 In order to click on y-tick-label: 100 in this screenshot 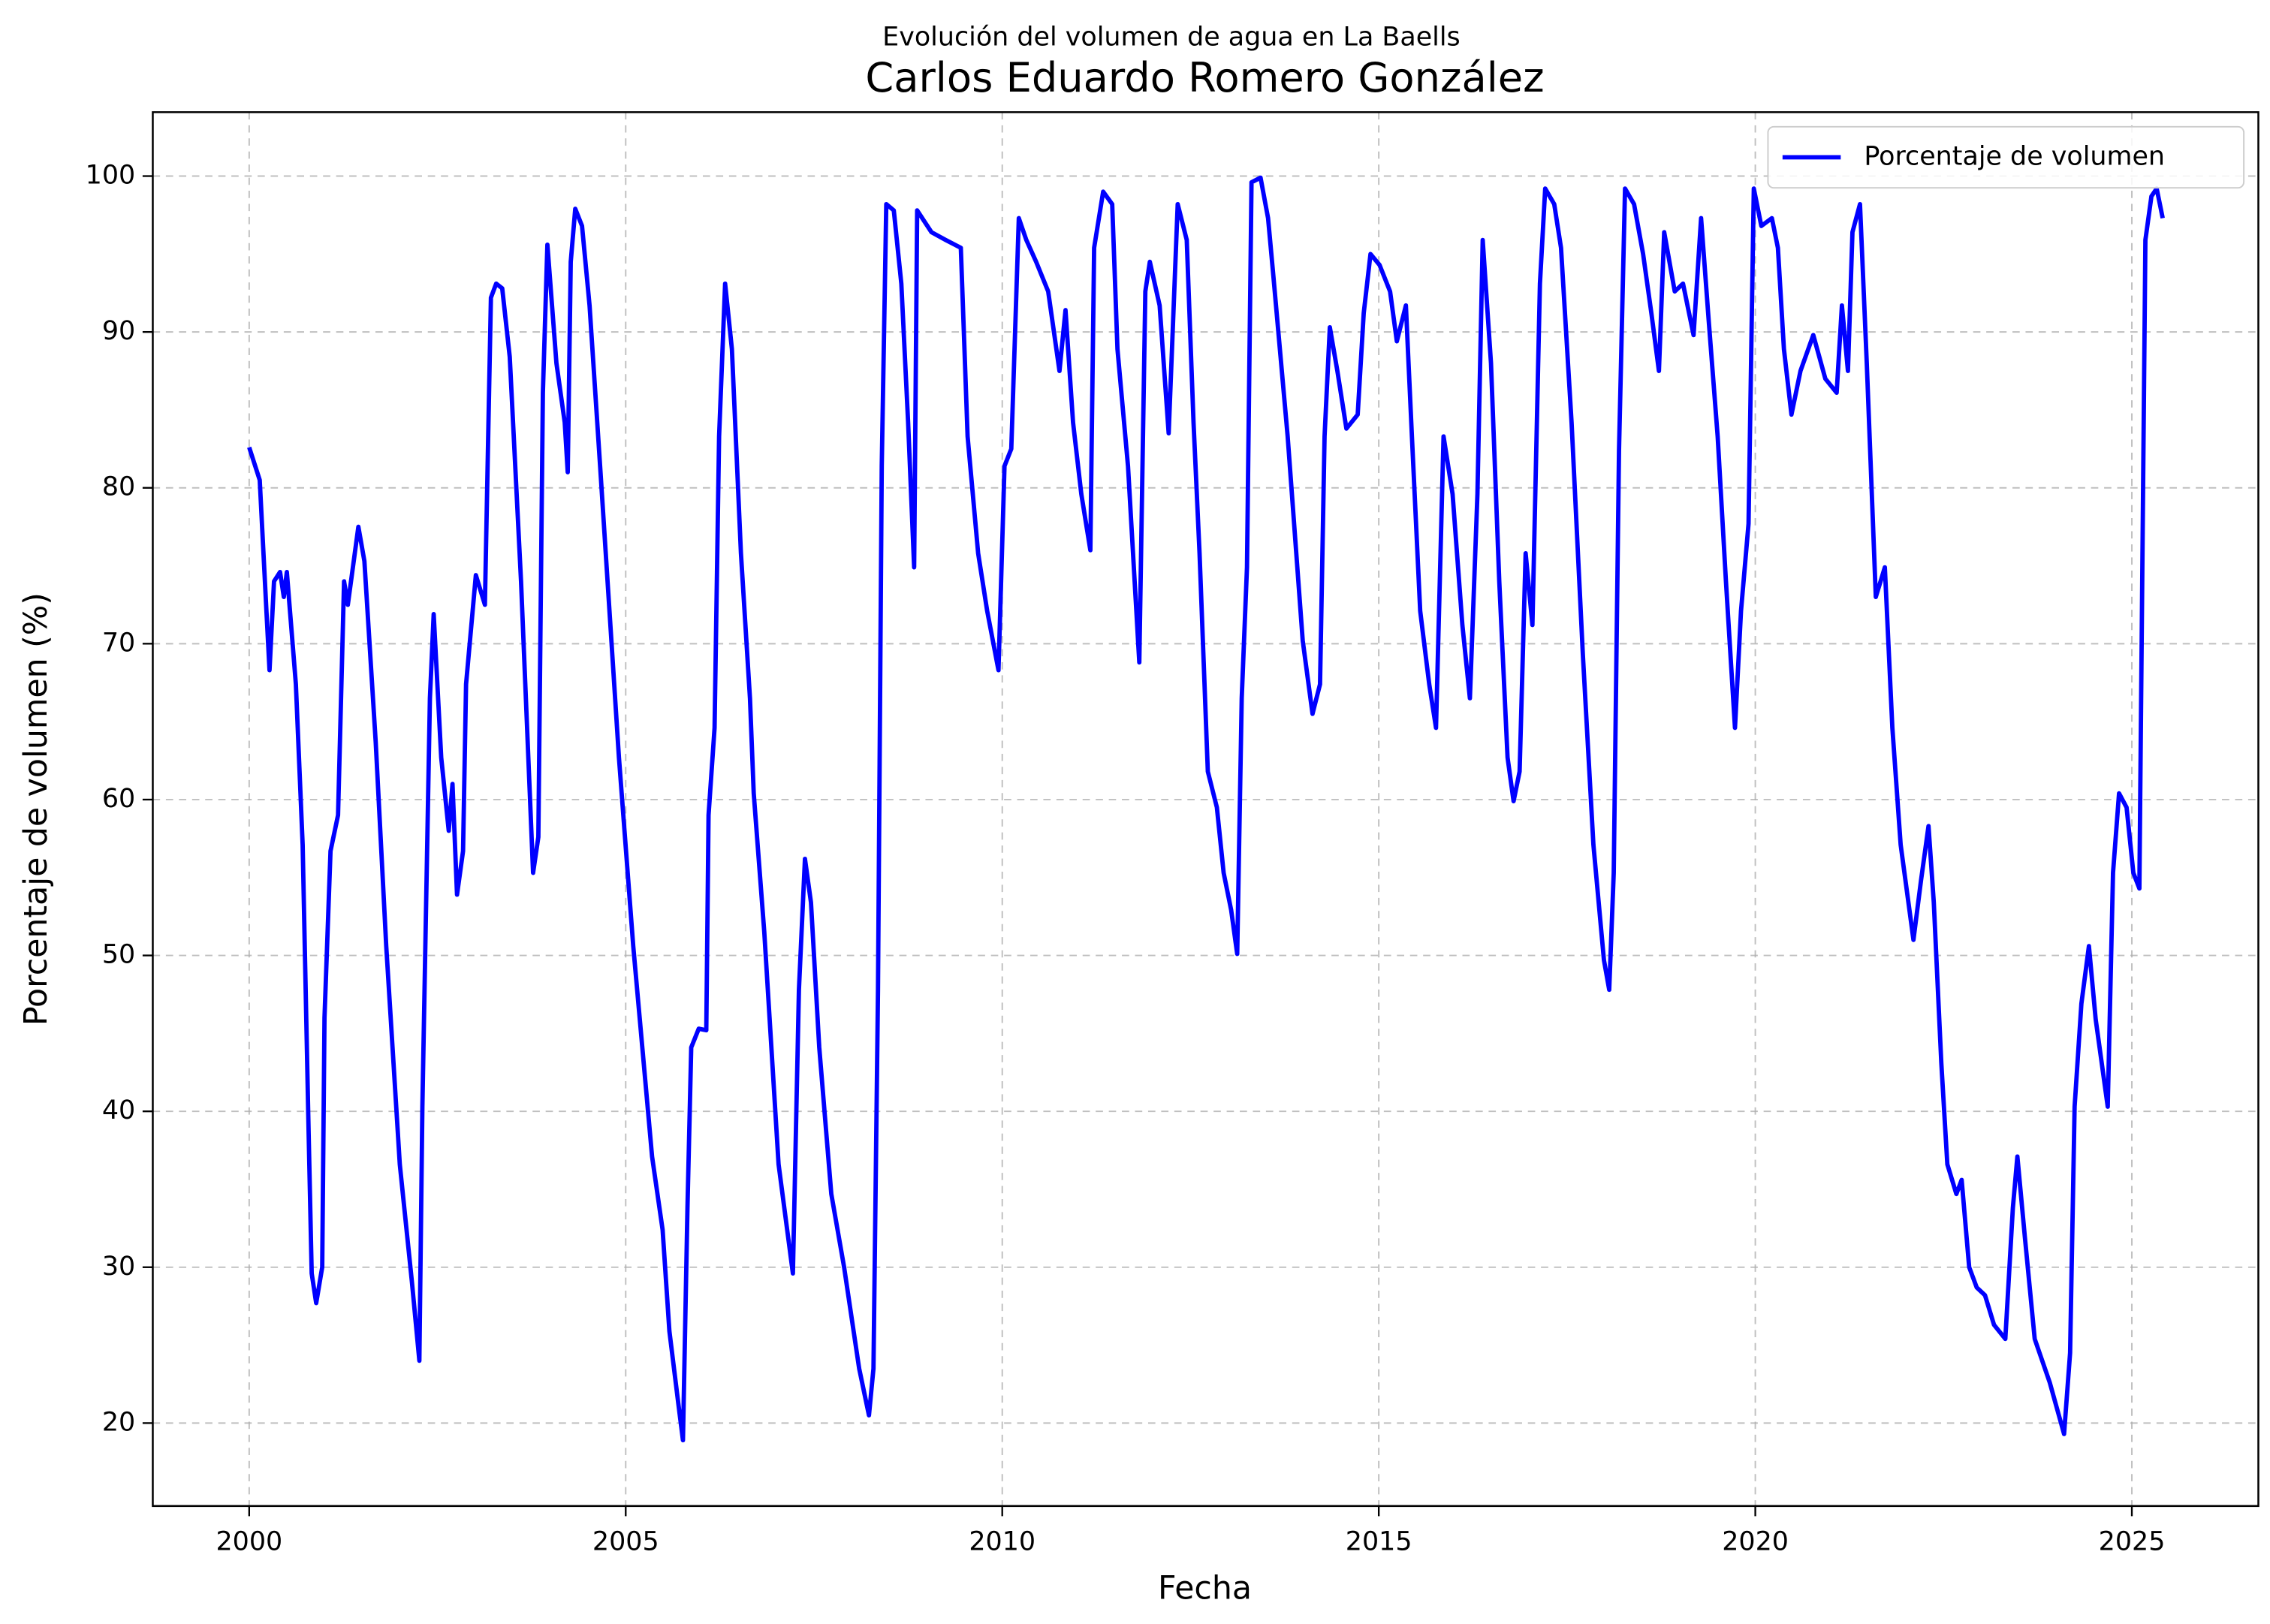, I will do `click(111, 176)`.